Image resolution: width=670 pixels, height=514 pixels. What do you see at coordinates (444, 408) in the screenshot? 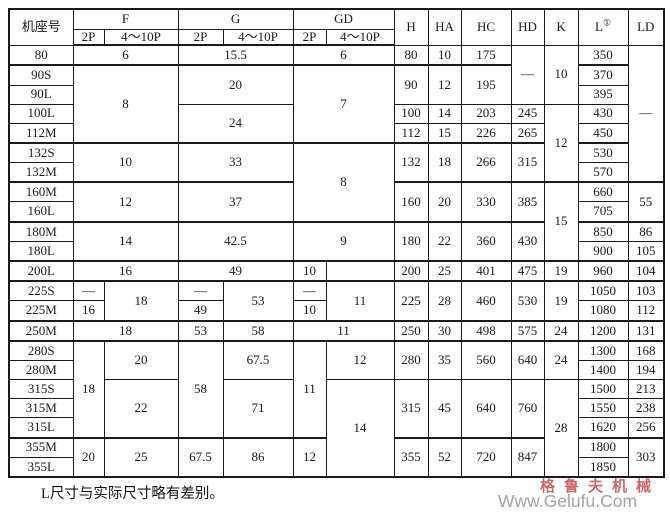
I see `dimension-cell: 45` at bounding box center [444, 408].